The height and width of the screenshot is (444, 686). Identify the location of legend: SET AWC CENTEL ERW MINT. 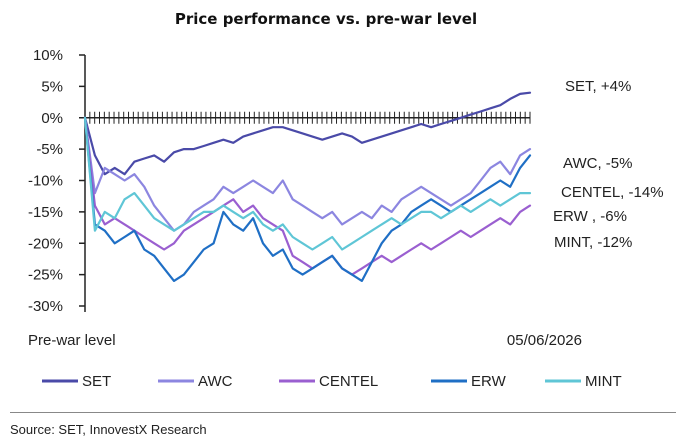
(332, 381).